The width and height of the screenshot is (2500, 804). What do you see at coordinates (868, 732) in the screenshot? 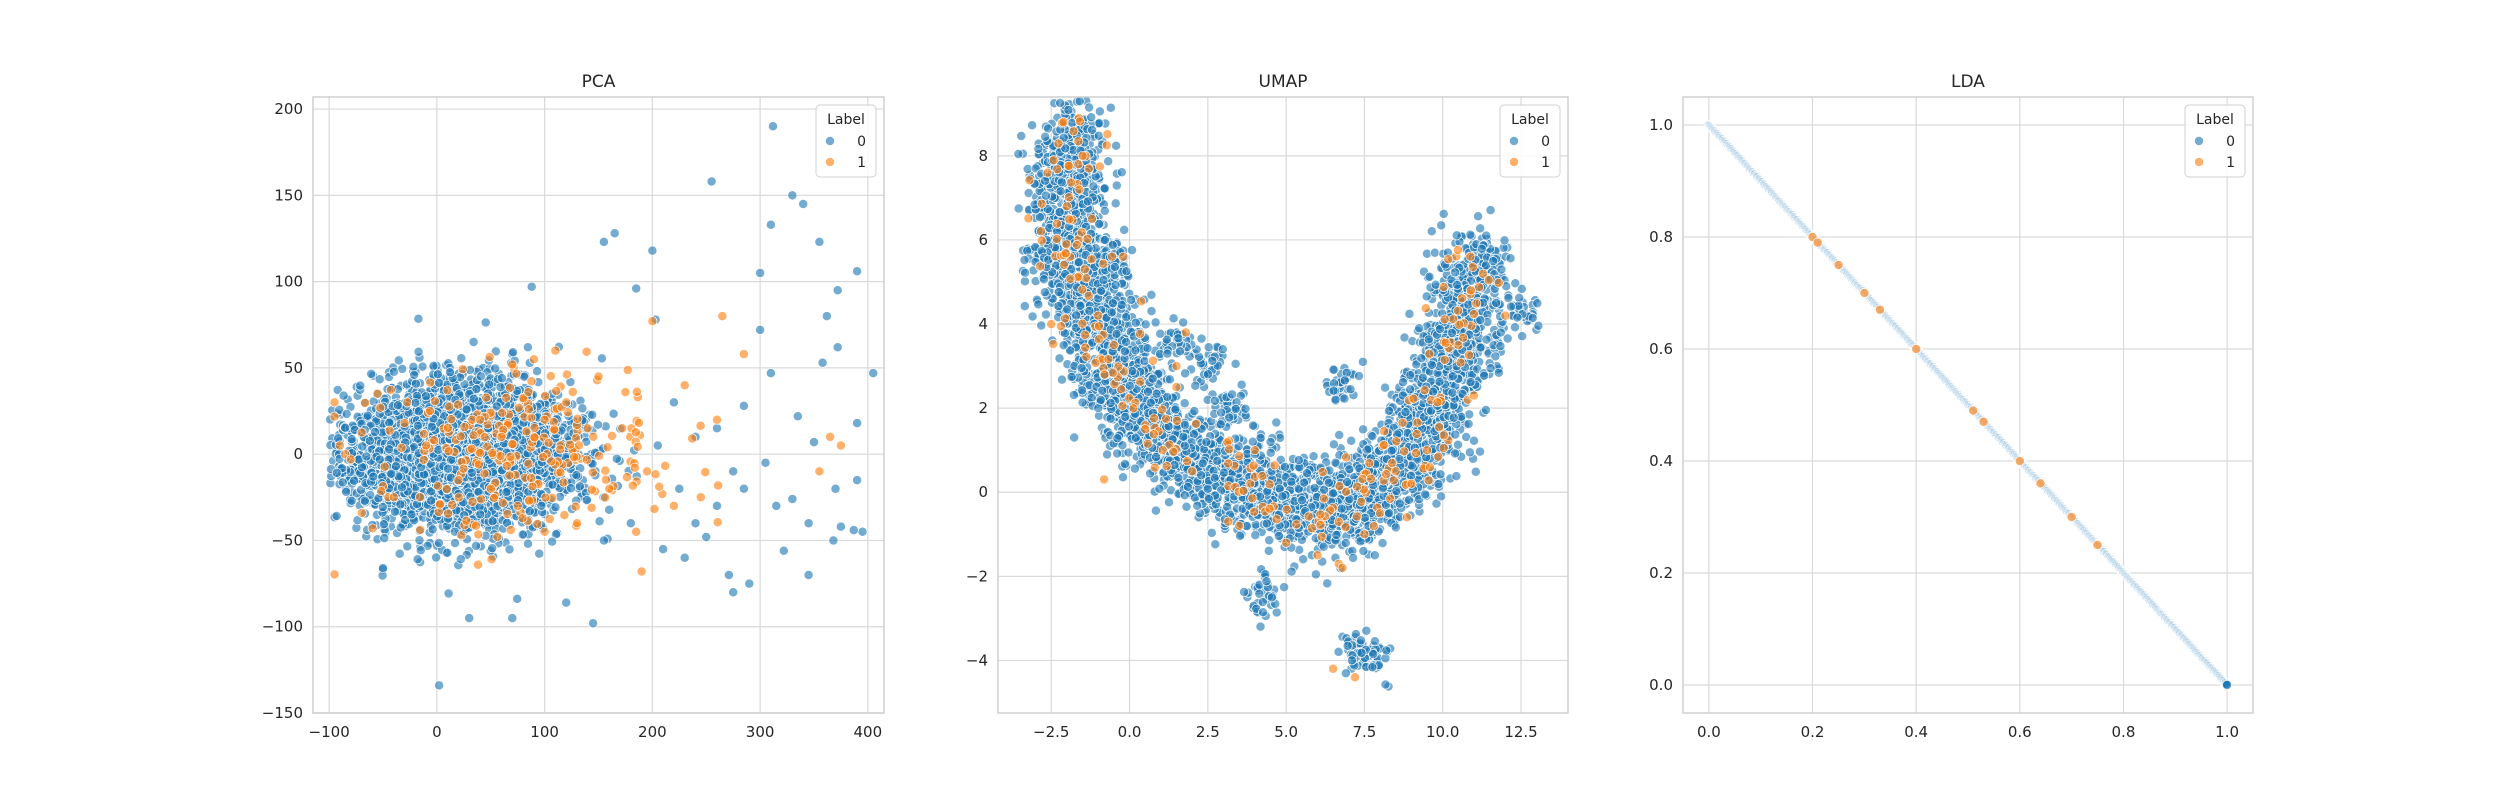
I see `x-tick-label: 400` at bounding box center [868, 732].